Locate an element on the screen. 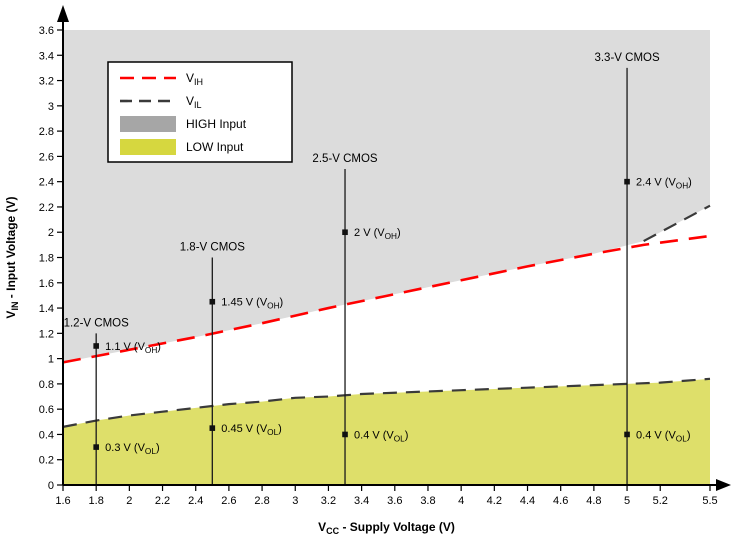  y-tick-label: 0 is located at coordinates (51, 486).